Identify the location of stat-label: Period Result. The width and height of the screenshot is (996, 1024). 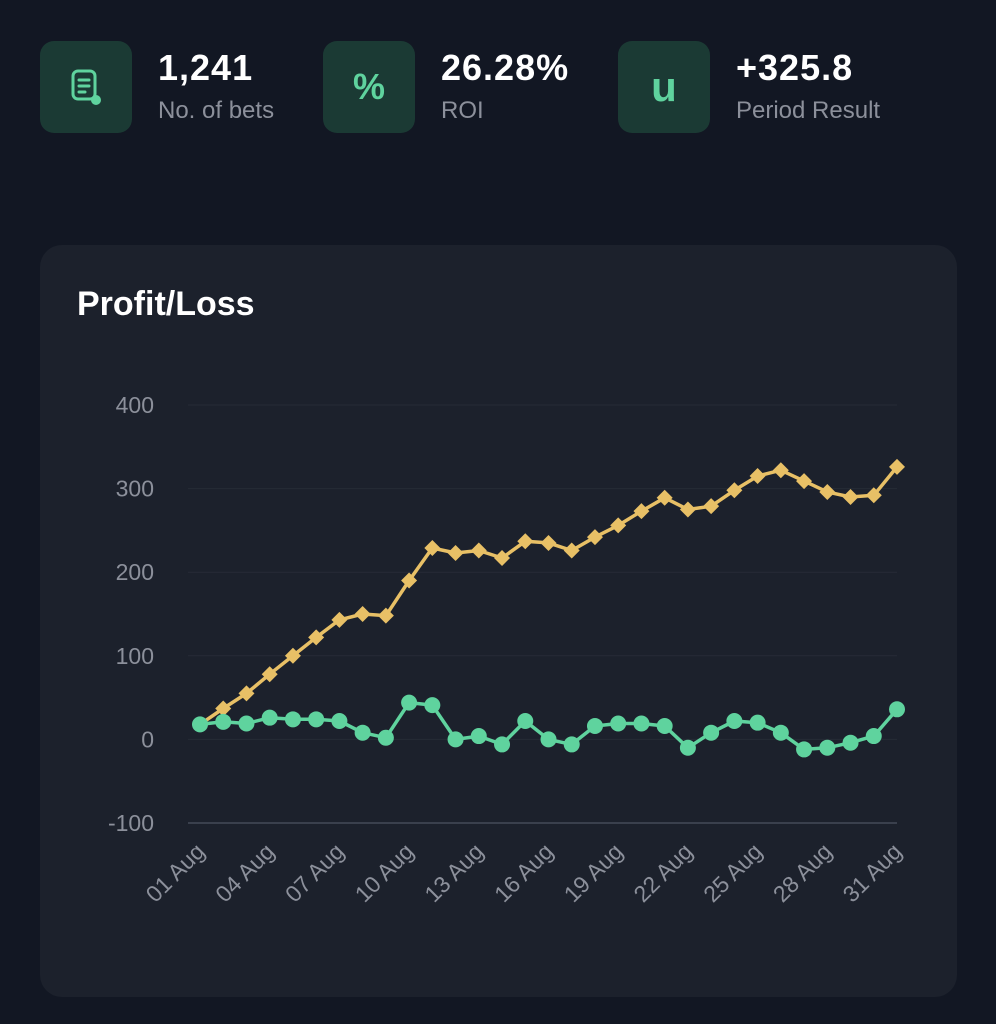
(808, 110).